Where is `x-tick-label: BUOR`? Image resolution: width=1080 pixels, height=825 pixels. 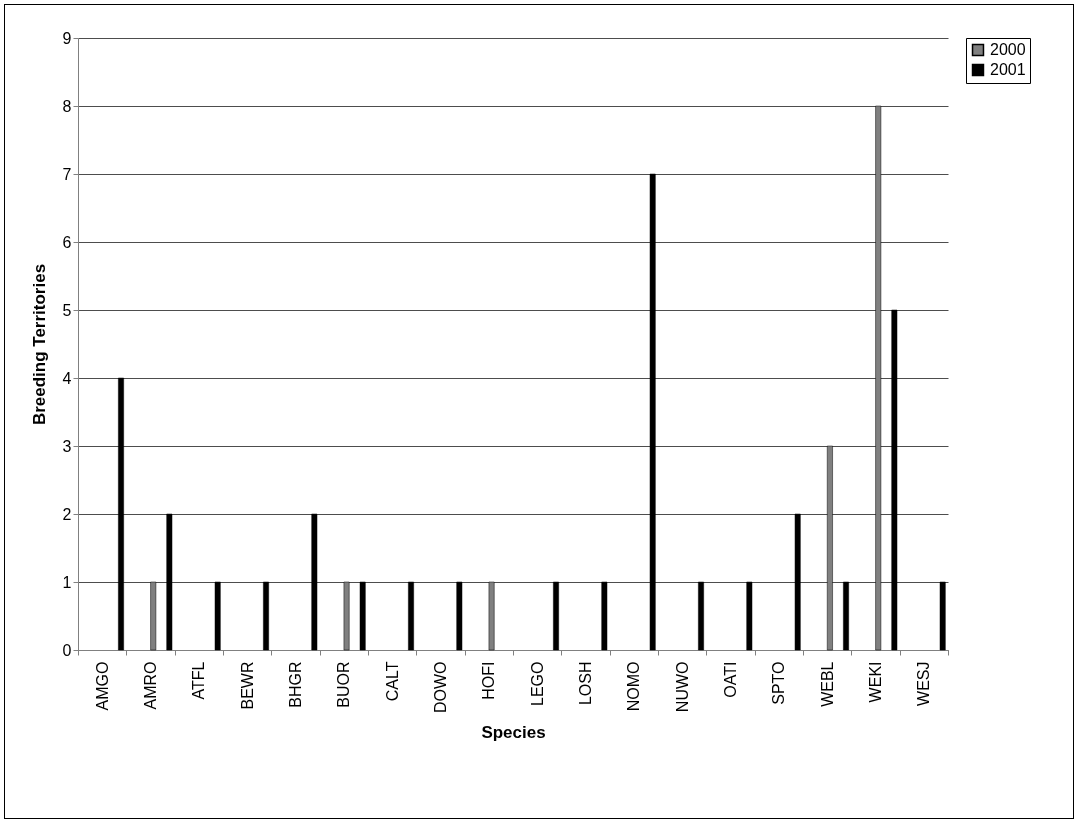 x-tick-label: BUOR is located at coordinates (344, 684).